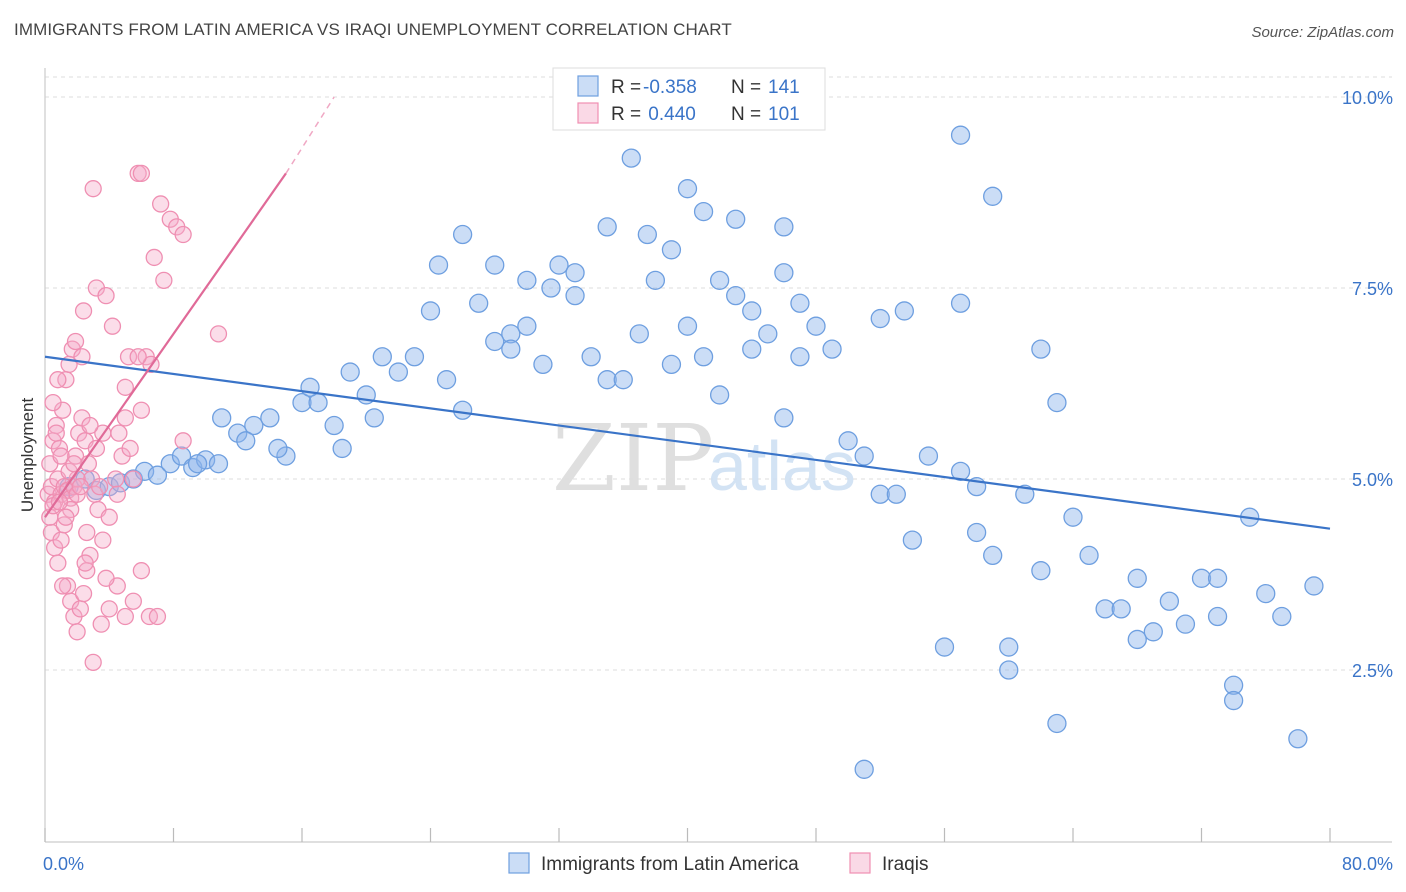 Image resolution: width=1406 pixels, height=892 pixels. I want to click on legend-r-label-blue: R =, so click(626, 87).